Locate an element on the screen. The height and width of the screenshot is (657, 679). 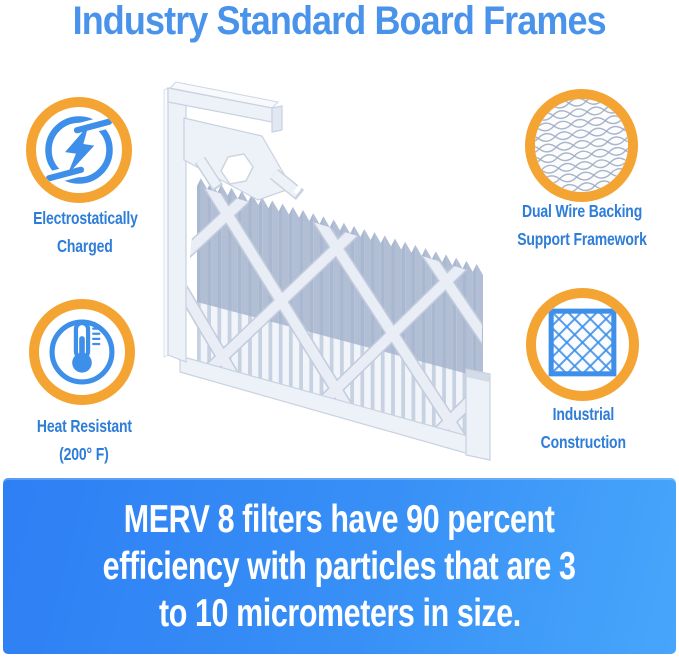
page-title: Industry Standard Board Frames is located at coordinates (339, 22).